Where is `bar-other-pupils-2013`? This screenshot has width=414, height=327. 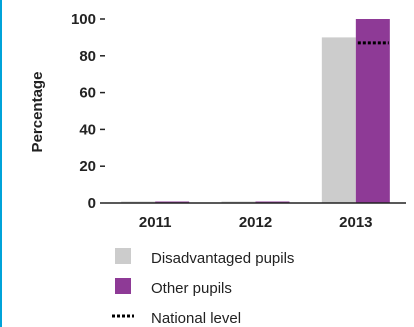 bar-other-pupils-2013 is located at coordinates (372, 111).